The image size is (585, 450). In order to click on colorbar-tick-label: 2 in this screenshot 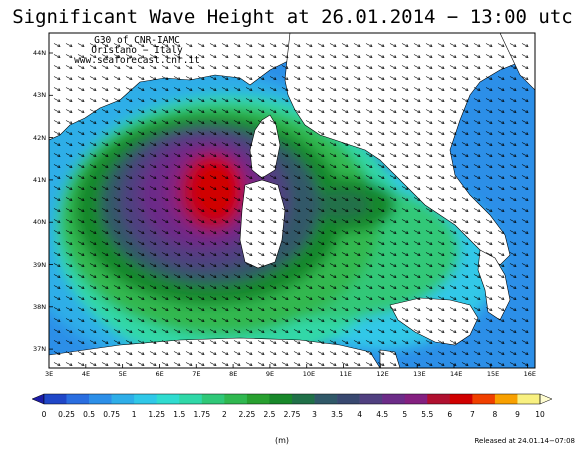, I will do `click(224, 414)`.